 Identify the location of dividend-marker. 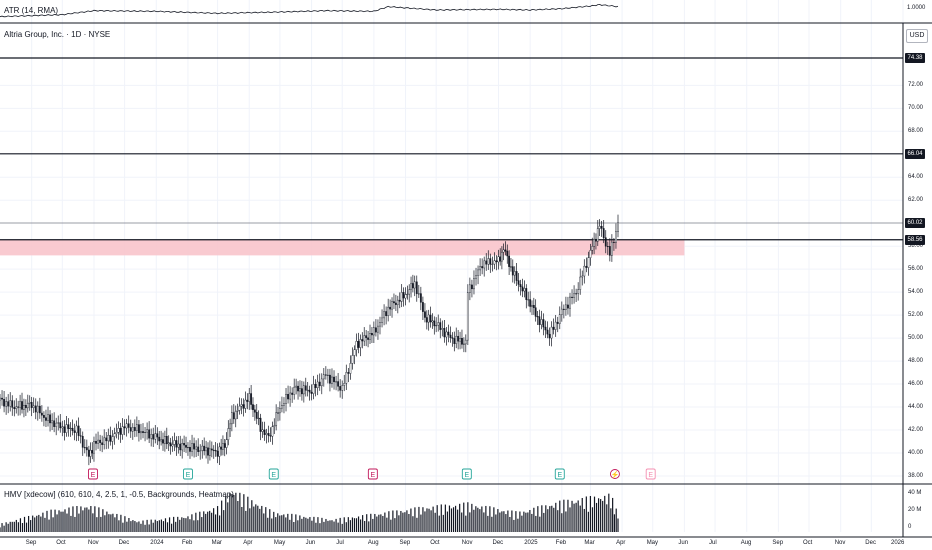
(614, 474).